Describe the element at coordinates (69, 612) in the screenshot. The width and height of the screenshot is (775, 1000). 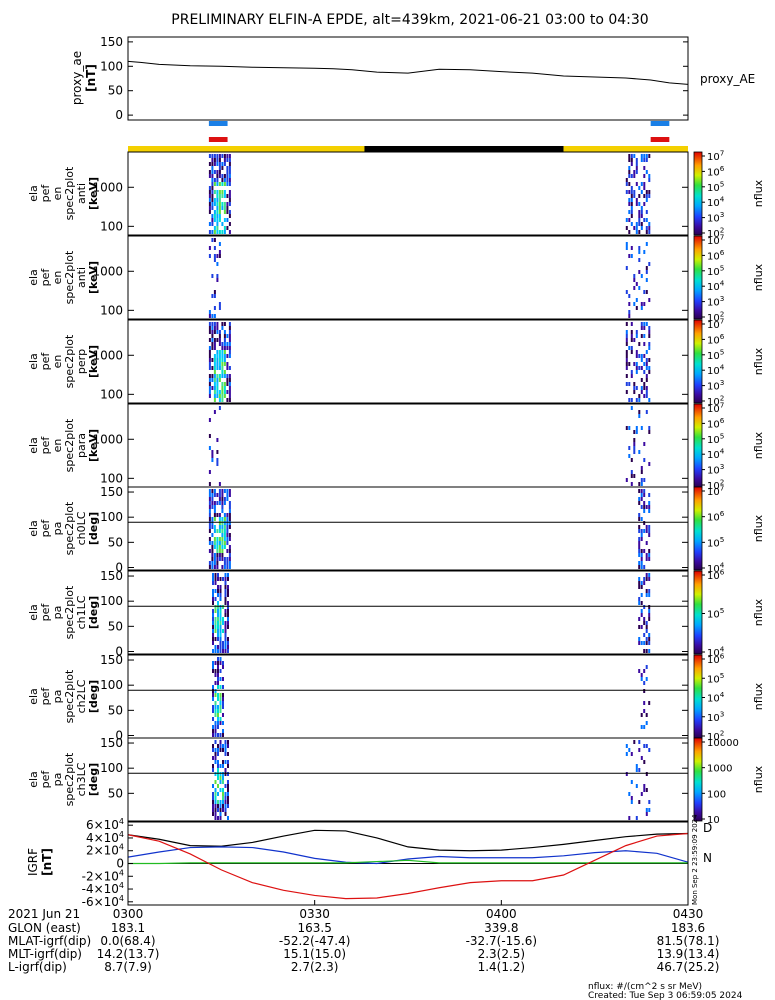
I see `spectrogram-ylabel-word: spec2plot` at that location.